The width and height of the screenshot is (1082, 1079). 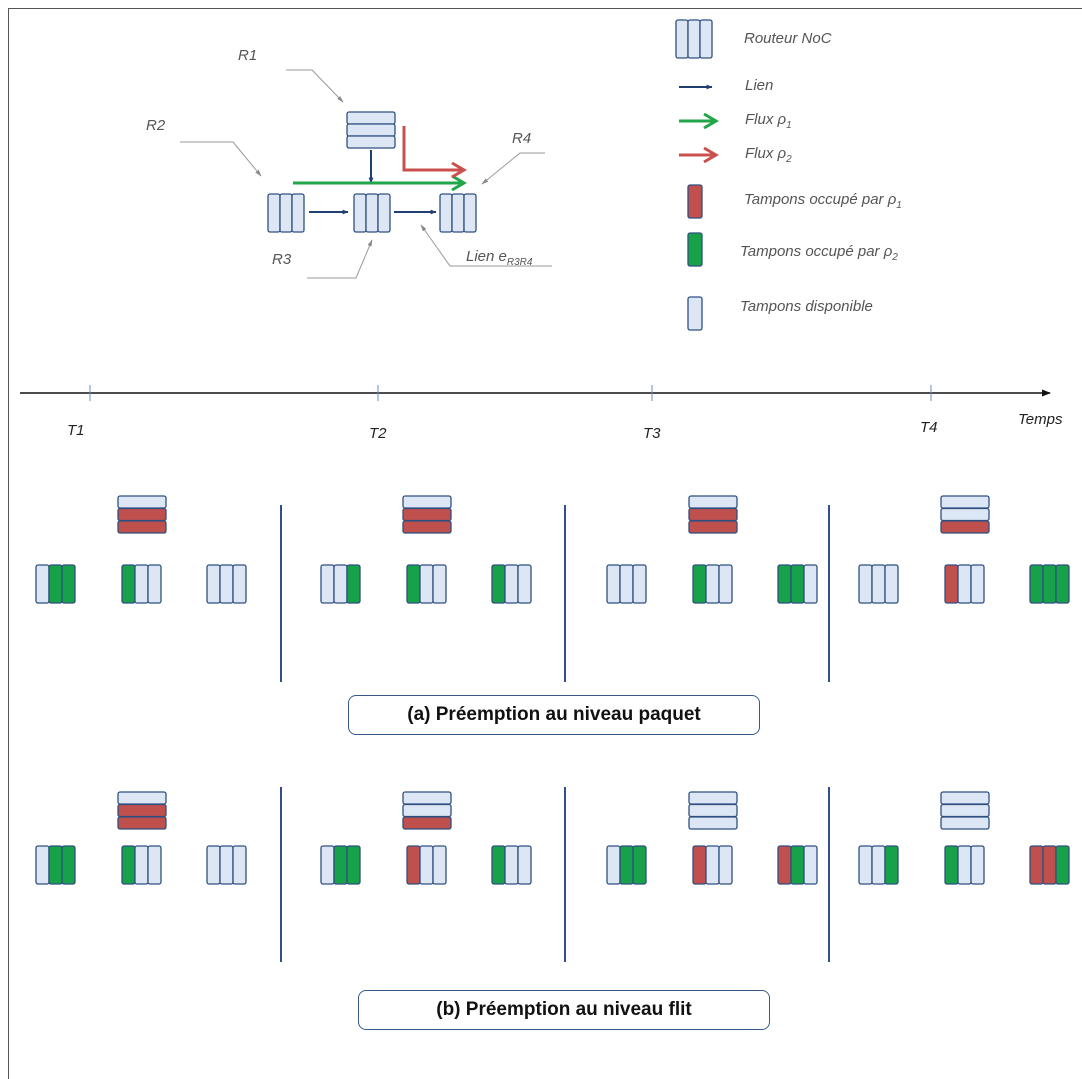 What do you see at coordinates (154, 584) in the screenshot?
I see `panel-a-t1-r3-buffer-3-free` at bounding box center [154, 584].